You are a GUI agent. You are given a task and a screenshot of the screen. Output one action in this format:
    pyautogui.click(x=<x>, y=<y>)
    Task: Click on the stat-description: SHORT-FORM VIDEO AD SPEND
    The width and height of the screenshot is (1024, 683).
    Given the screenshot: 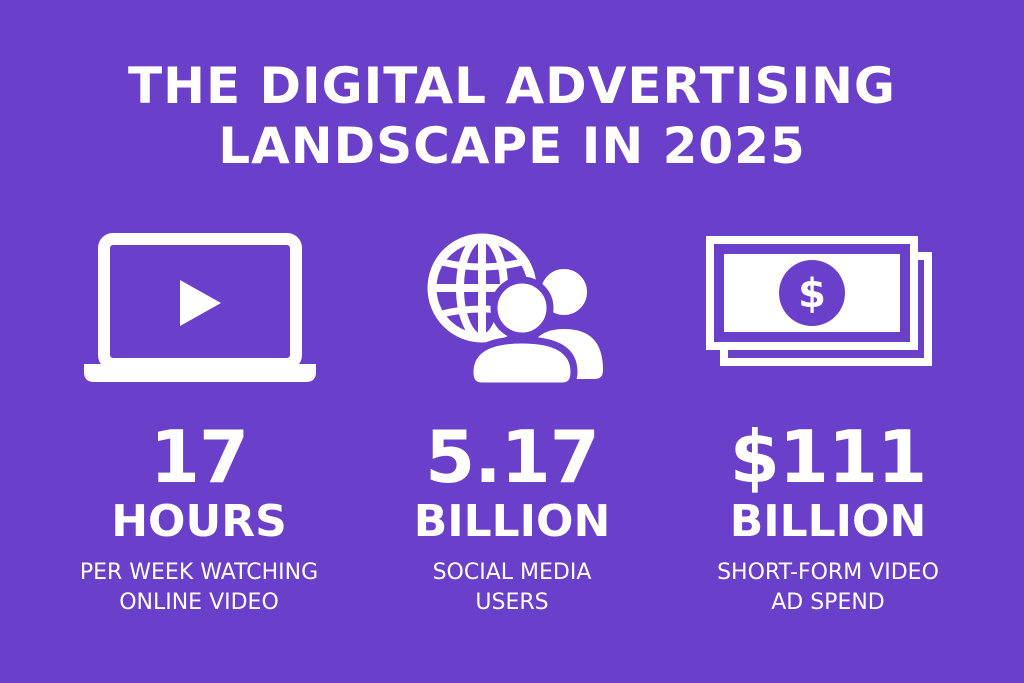 What is the action you would take?
    pyautogui.click(x=828, y=588)
    